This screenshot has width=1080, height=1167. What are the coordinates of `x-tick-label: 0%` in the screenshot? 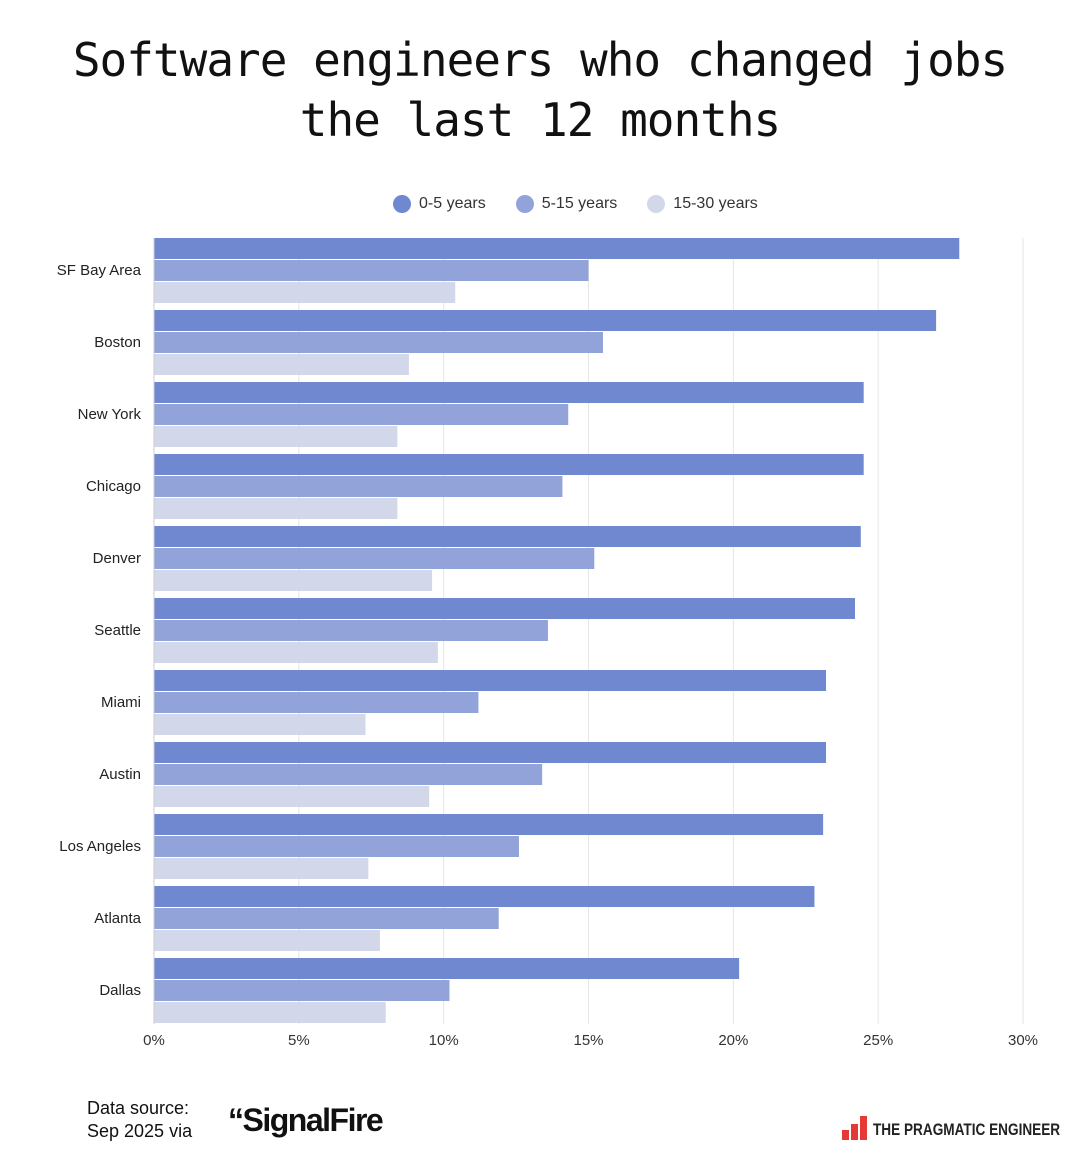 It's located at (154, 1040).